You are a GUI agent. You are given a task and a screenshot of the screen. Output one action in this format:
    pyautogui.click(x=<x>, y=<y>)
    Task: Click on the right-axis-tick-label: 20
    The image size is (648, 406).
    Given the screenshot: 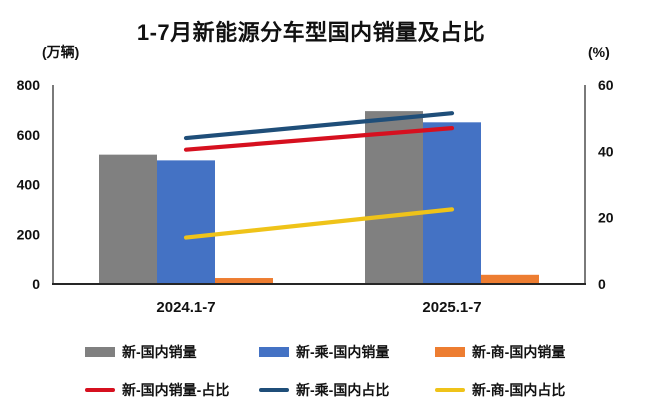 What is the action you would take?
    pyautogui.click(x=606, y=218)
    